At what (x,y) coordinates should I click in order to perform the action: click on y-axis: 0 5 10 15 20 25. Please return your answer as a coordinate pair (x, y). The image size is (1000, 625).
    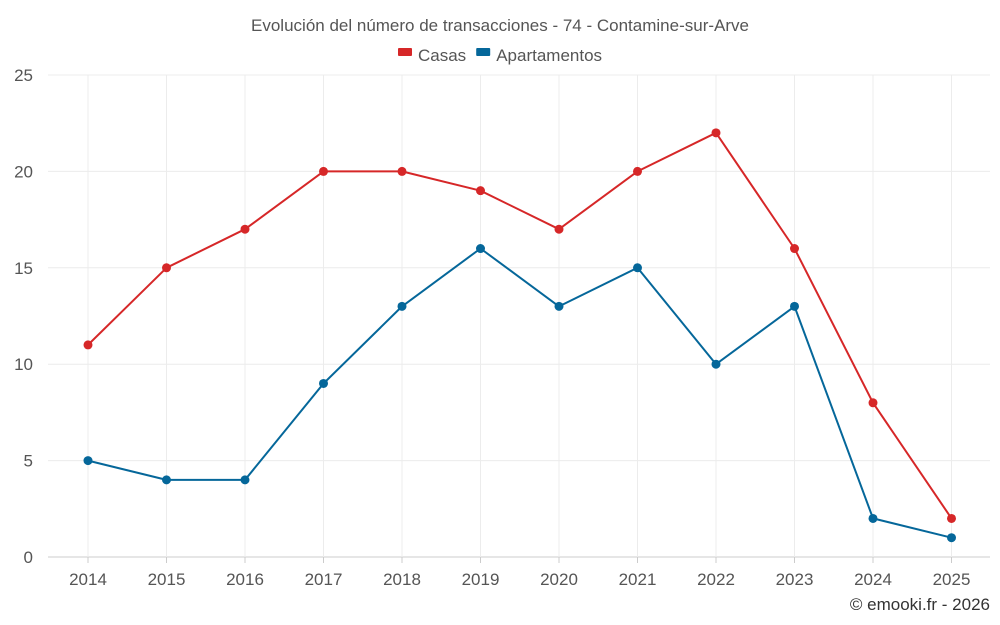
    Looking at the image, I should click on (23, 316).